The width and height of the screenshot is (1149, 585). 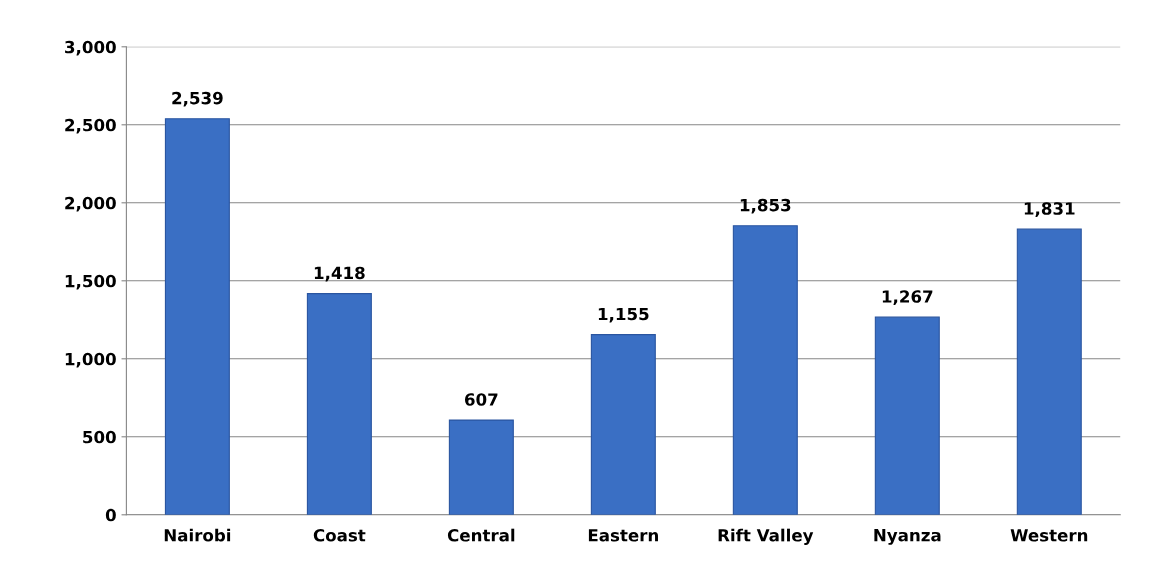 What do you see at coordinates (99, 437) in the screenshot?
I see `y-tick-label: 500` at bounding box center [99, 437].